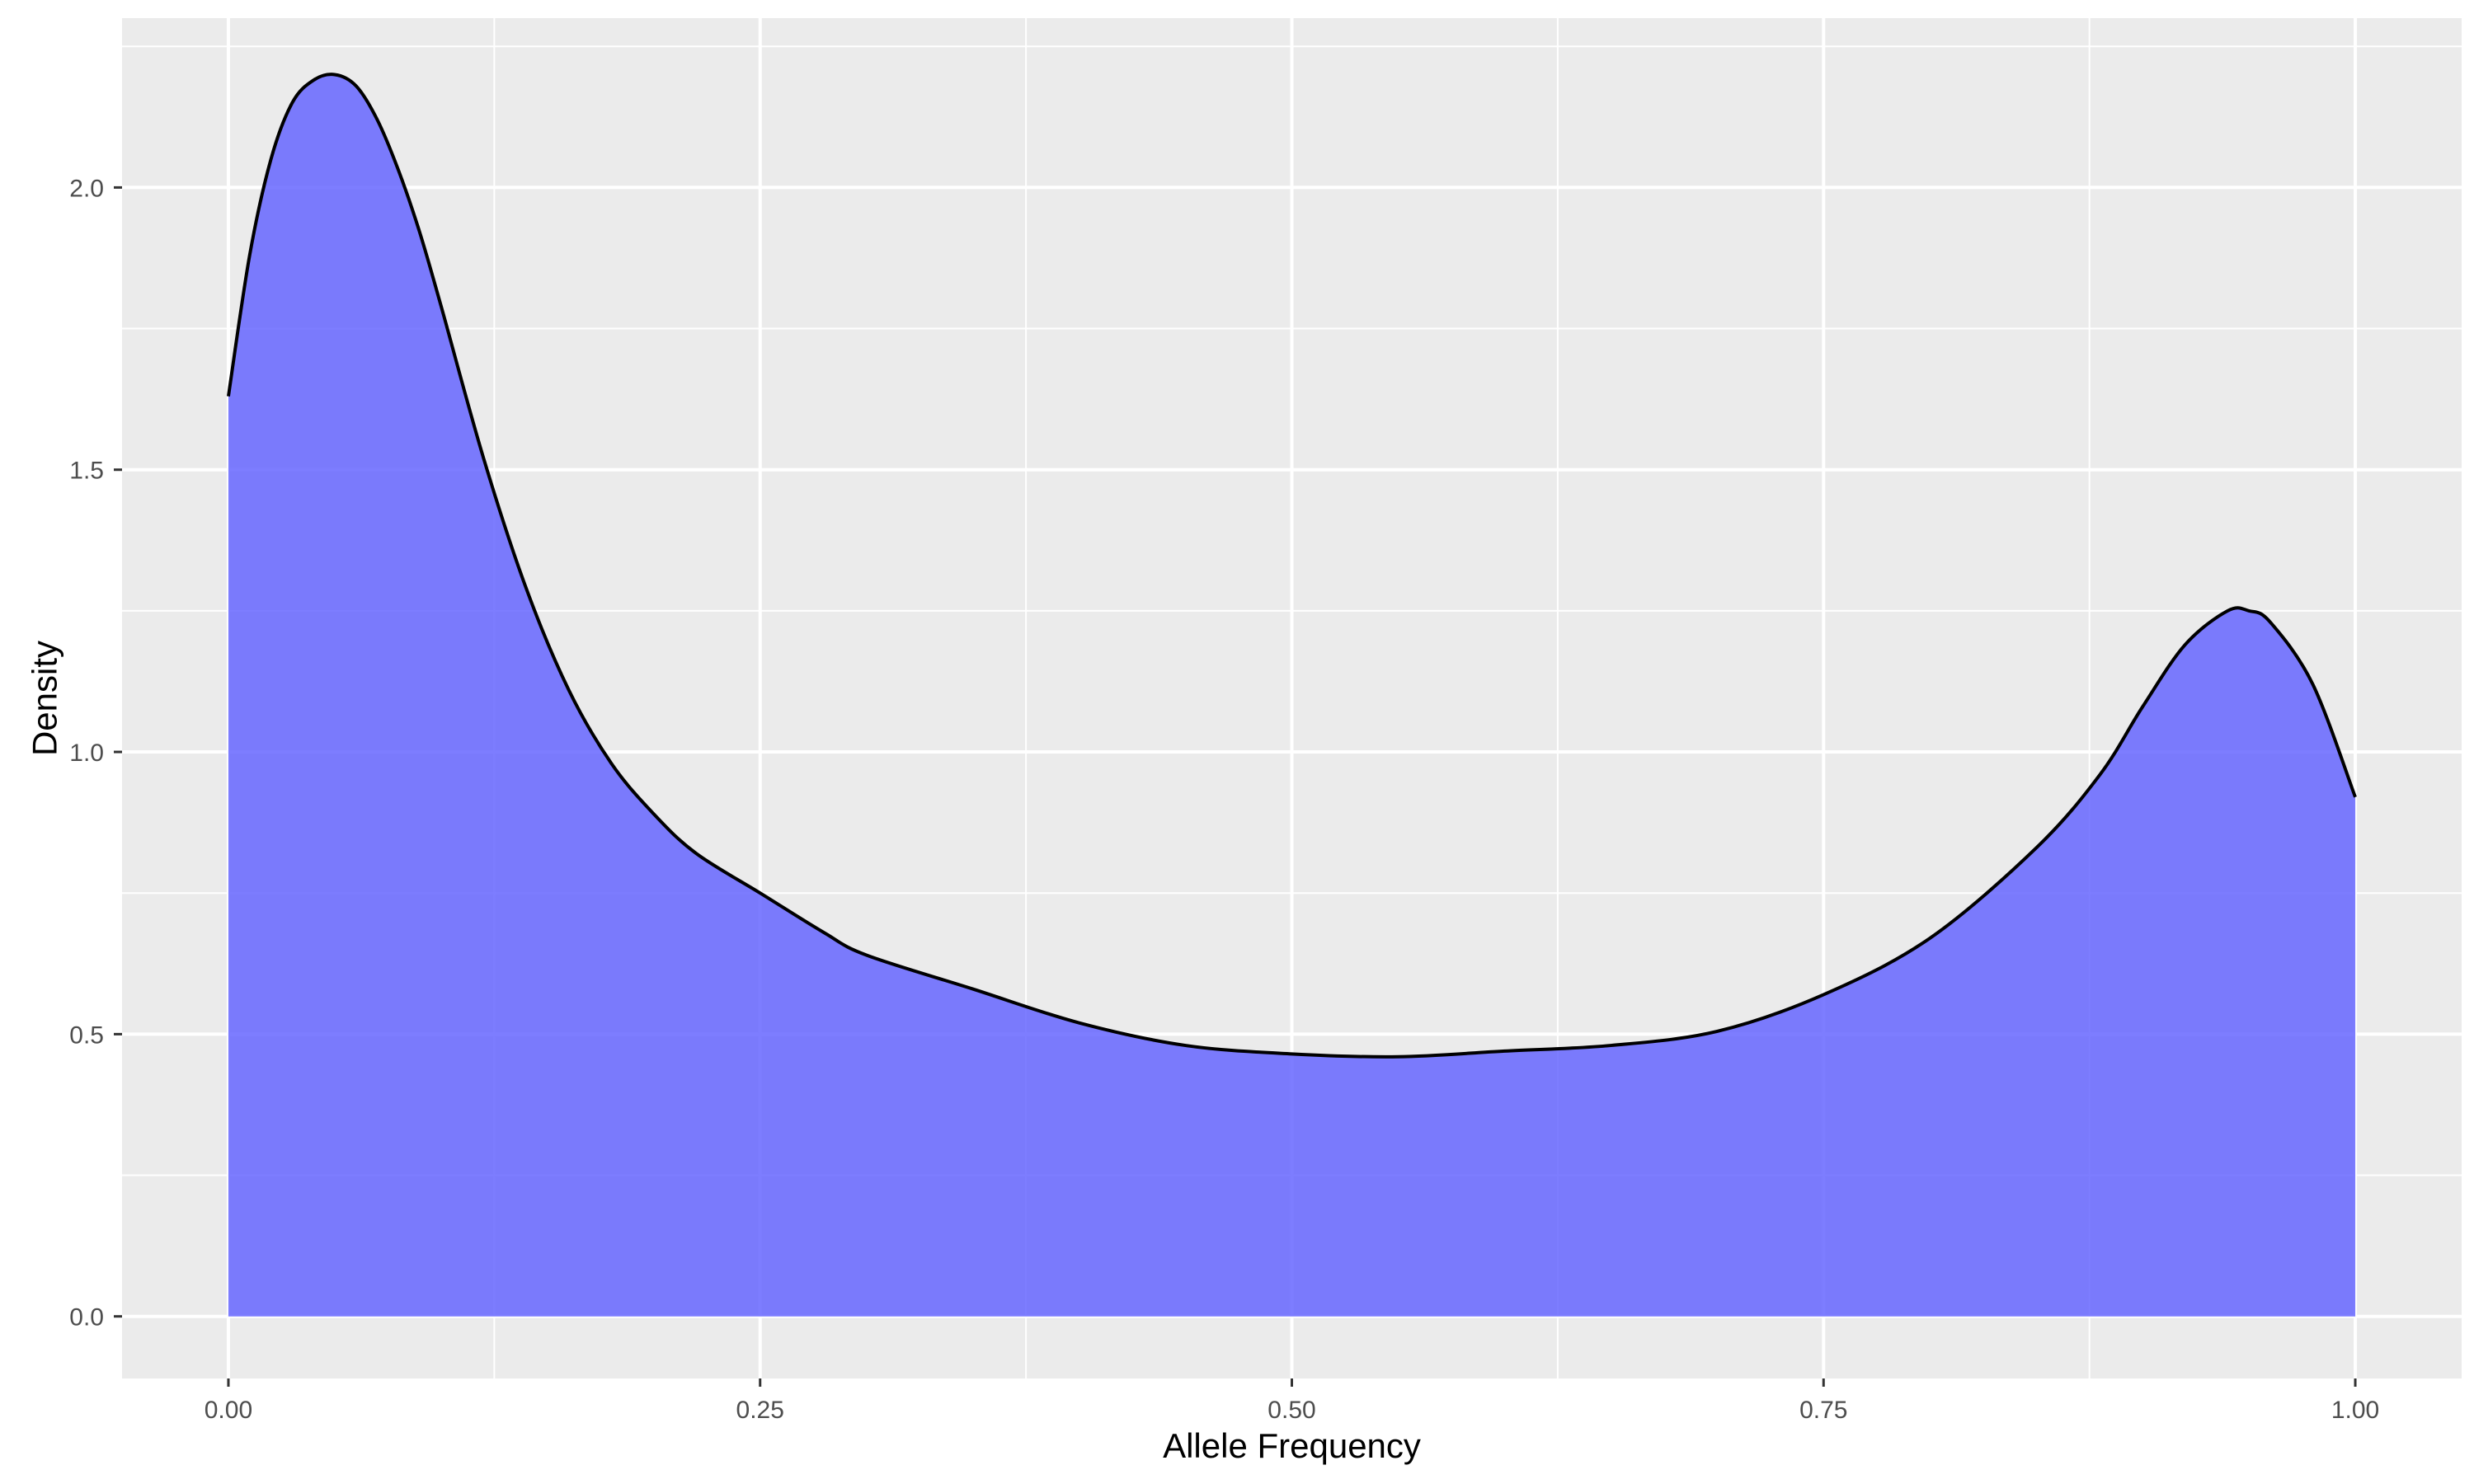 The image size is (2474, 1484). What do you see at coordinates (2355, 1410) in the screenshot?
I see `x-tick-label: 1.00` at bounding box center [2355, 1410].